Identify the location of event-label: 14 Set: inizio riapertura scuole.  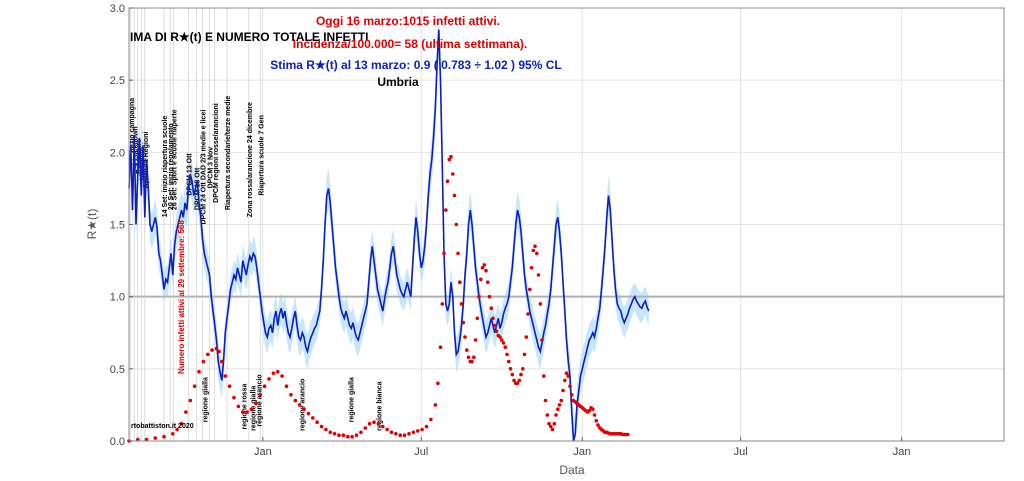
(165, 167).